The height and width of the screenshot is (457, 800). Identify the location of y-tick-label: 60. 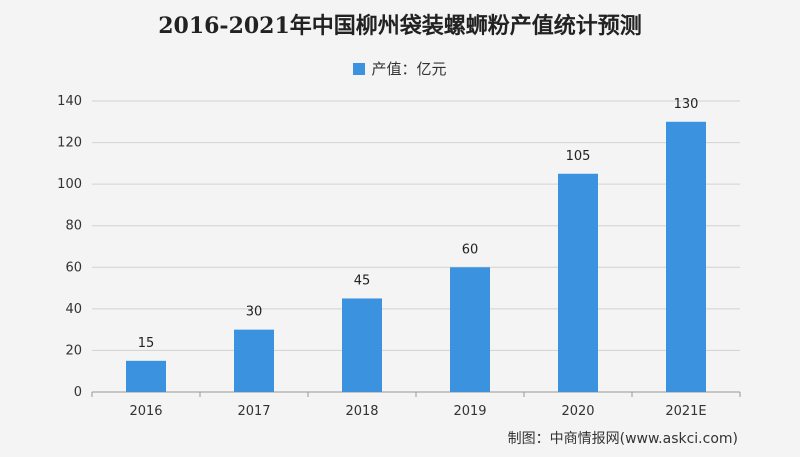
(73, 267).